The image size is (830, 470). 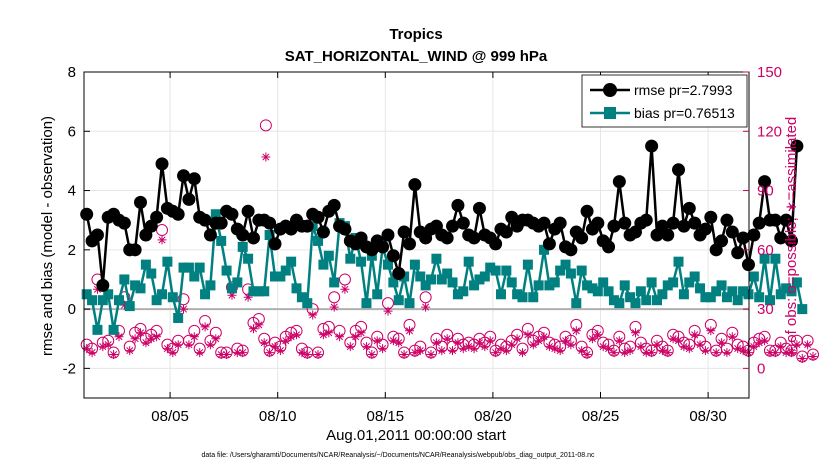 I want to click on legend-rmse-label: rmse pr=2.7993, so click(x=683, y=90).